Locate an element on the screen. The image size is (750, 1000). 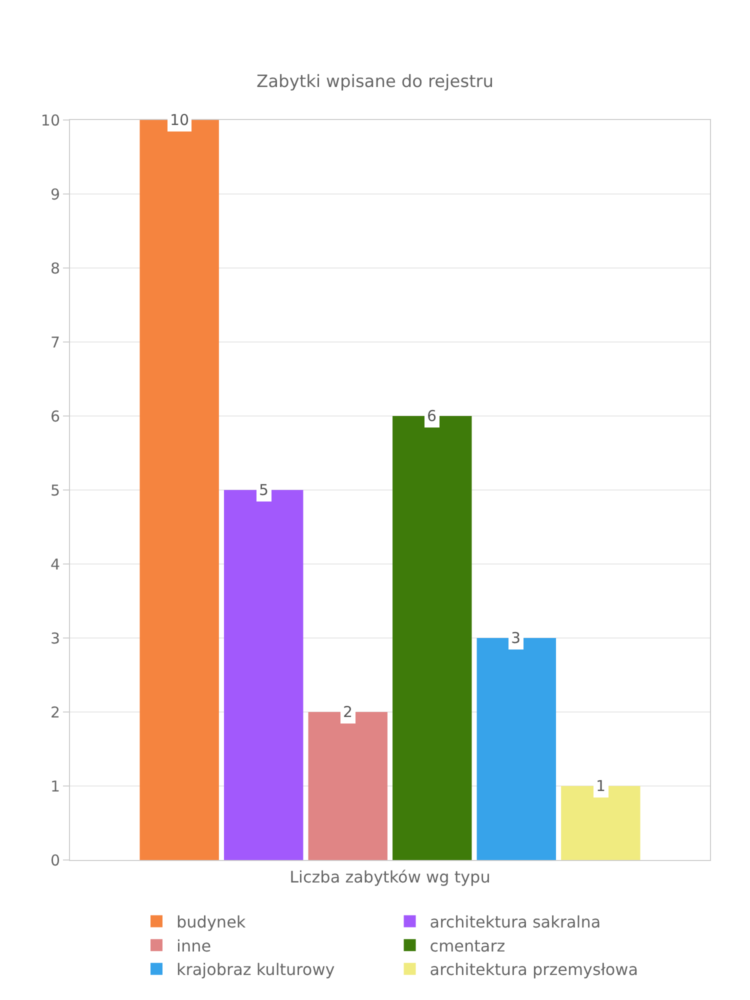
y-tick-label: 9 is located at coordinates (55, 194).